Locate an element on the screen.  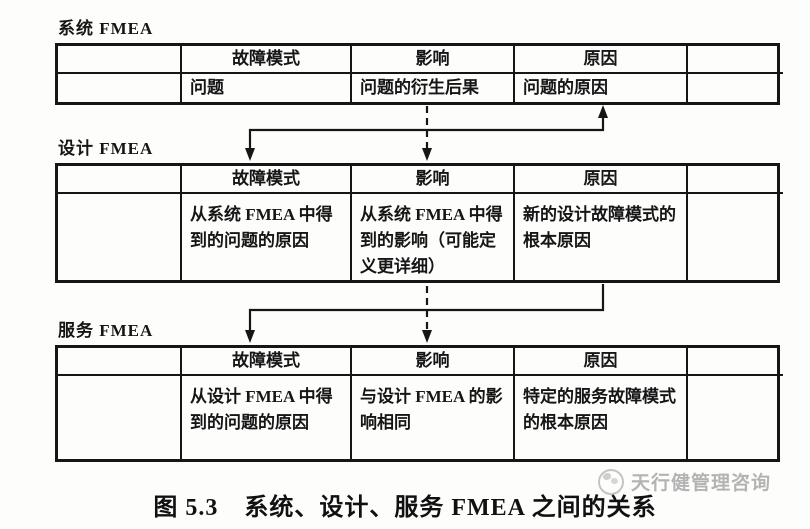
system-fmea-table: 故障模式 影响 原因 问题 问题的衍生后果 问题的原因 is located at coordinates (419, 74).